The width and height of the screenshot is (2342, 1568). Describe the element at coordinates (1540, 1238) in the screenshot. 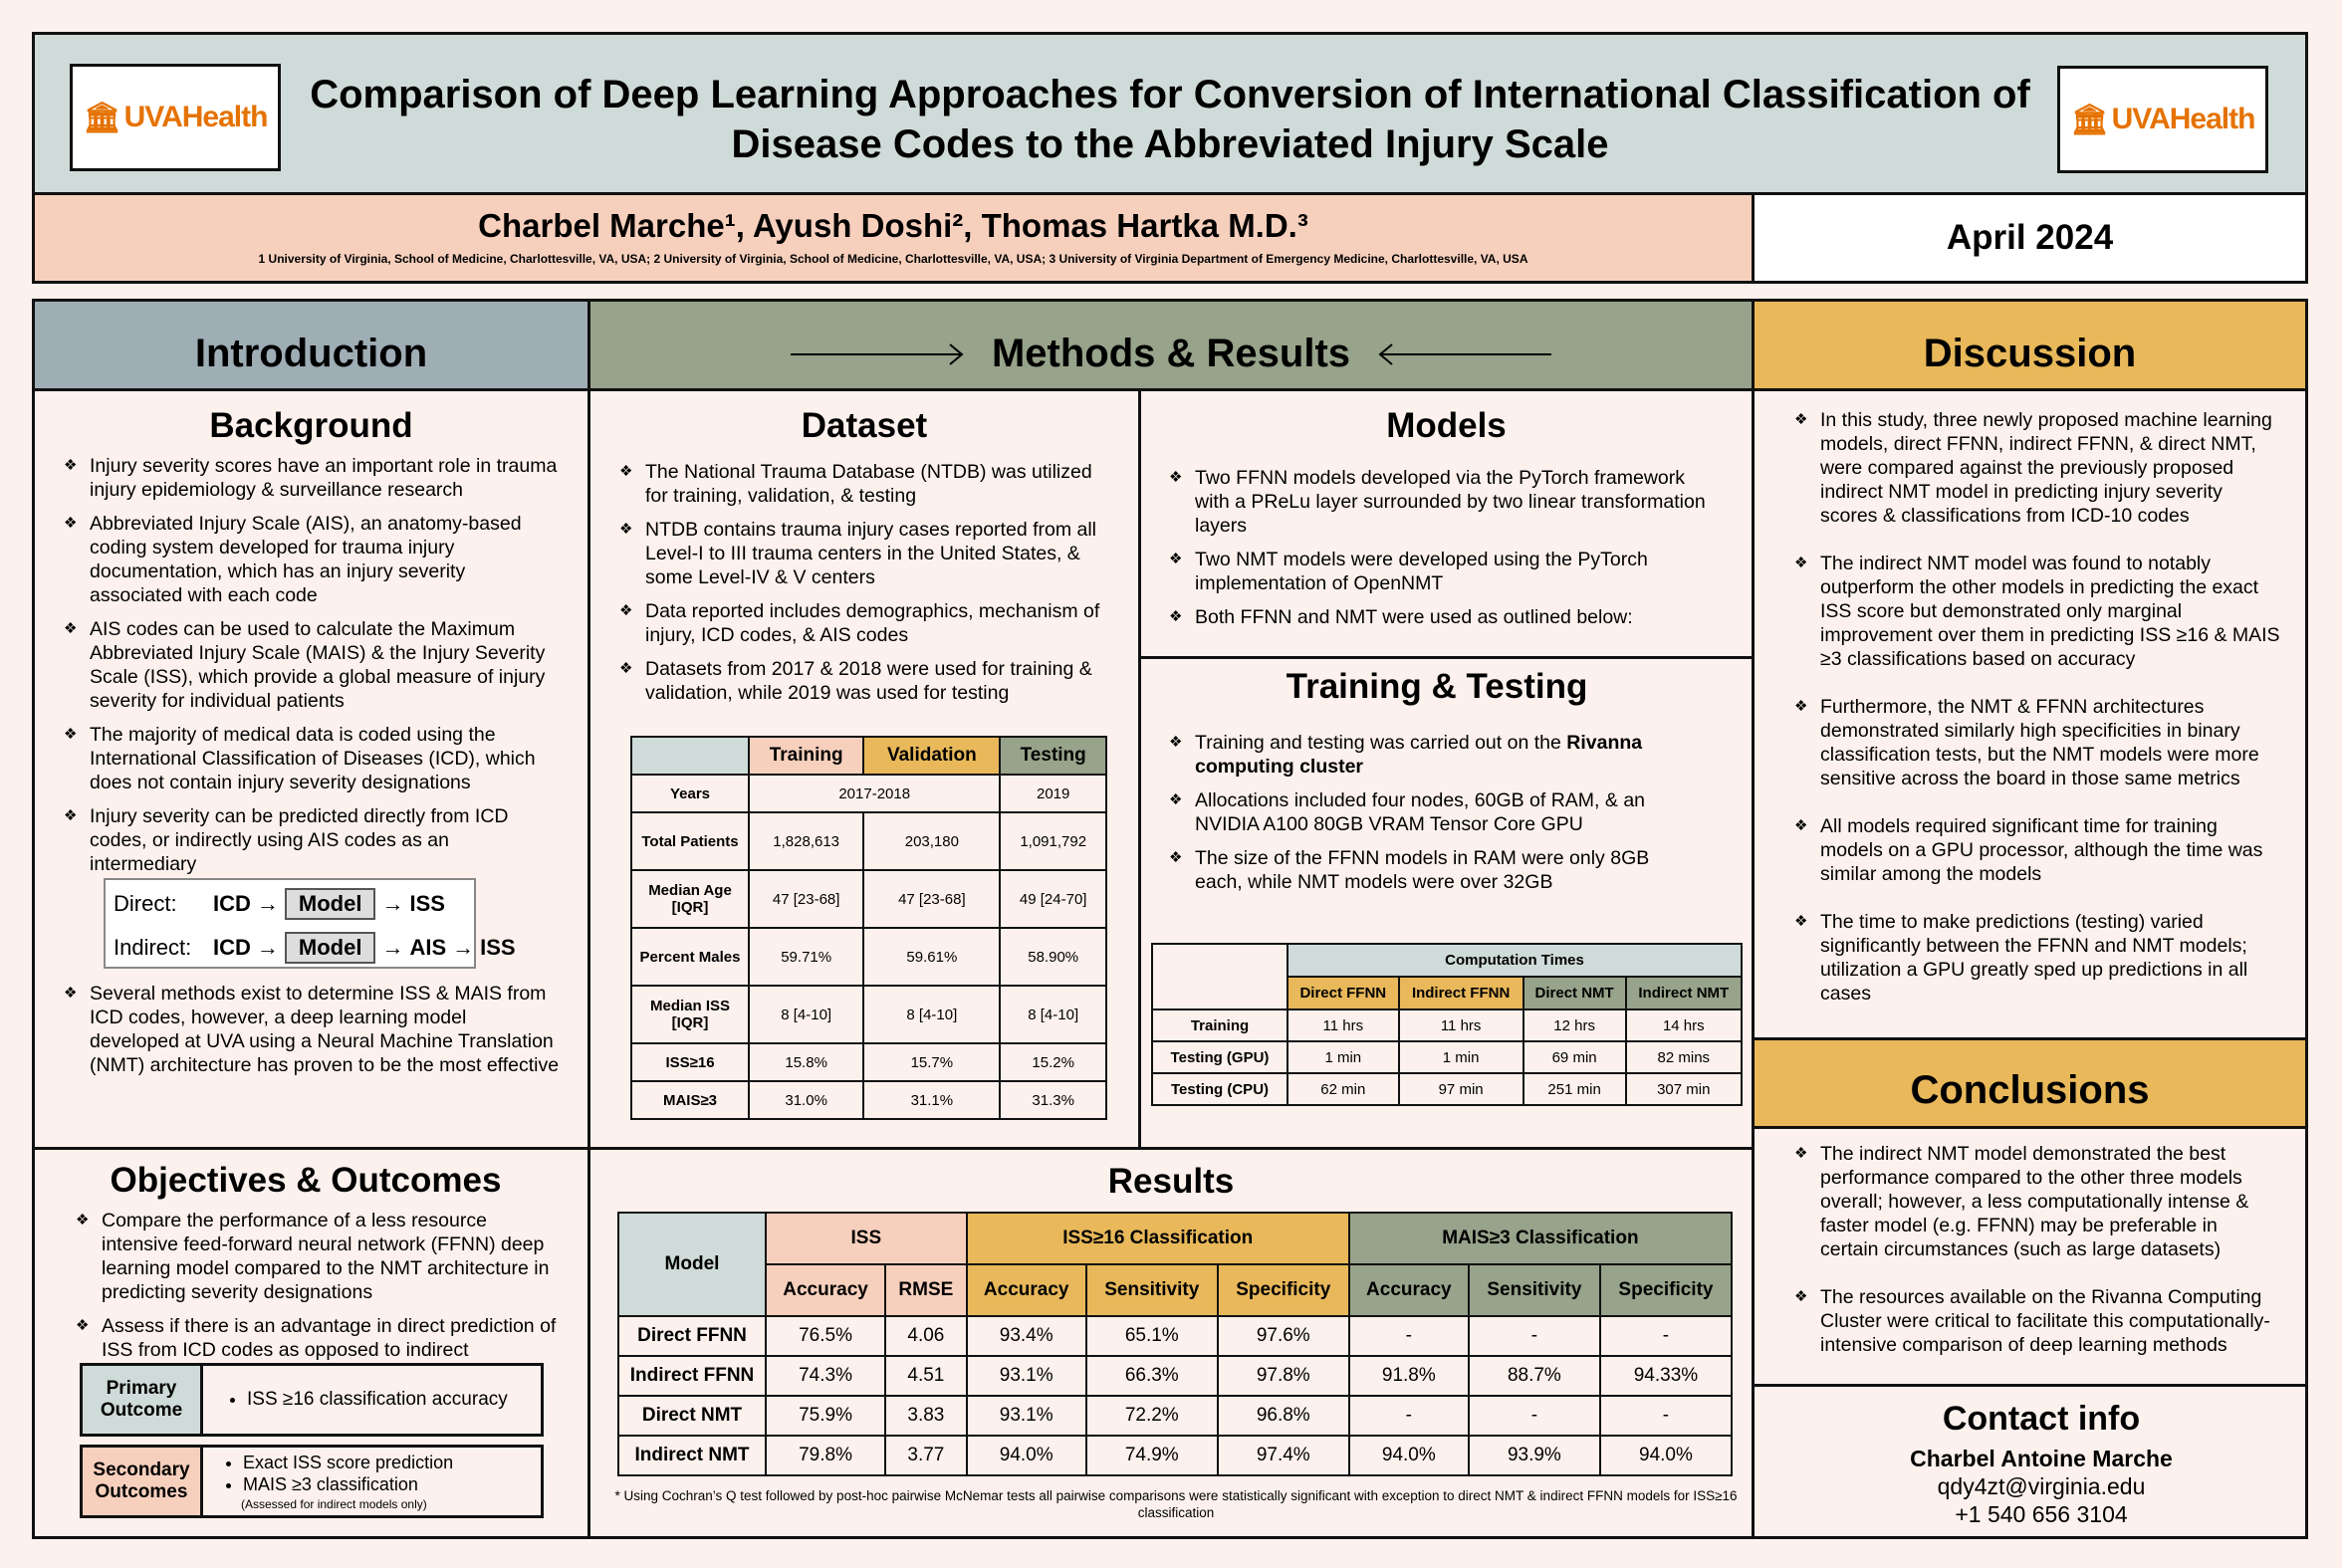

I see `group-header: MAIS≥3 Classification` at that location.